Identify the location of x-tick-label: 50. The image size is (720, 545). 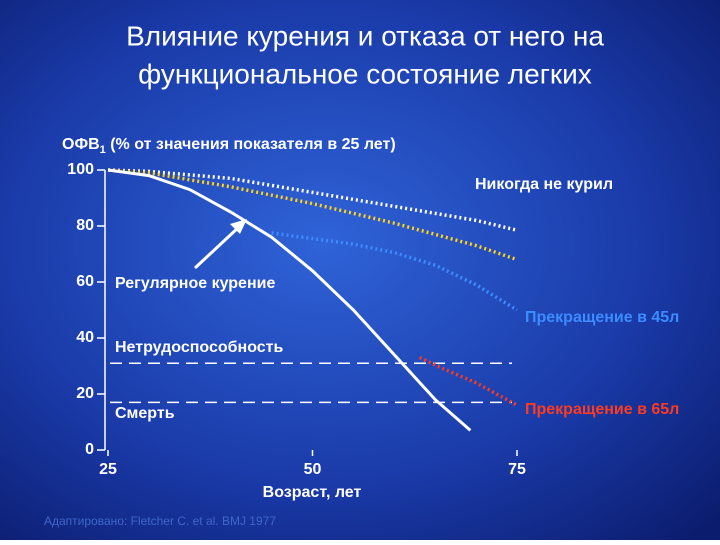
(313, 469).